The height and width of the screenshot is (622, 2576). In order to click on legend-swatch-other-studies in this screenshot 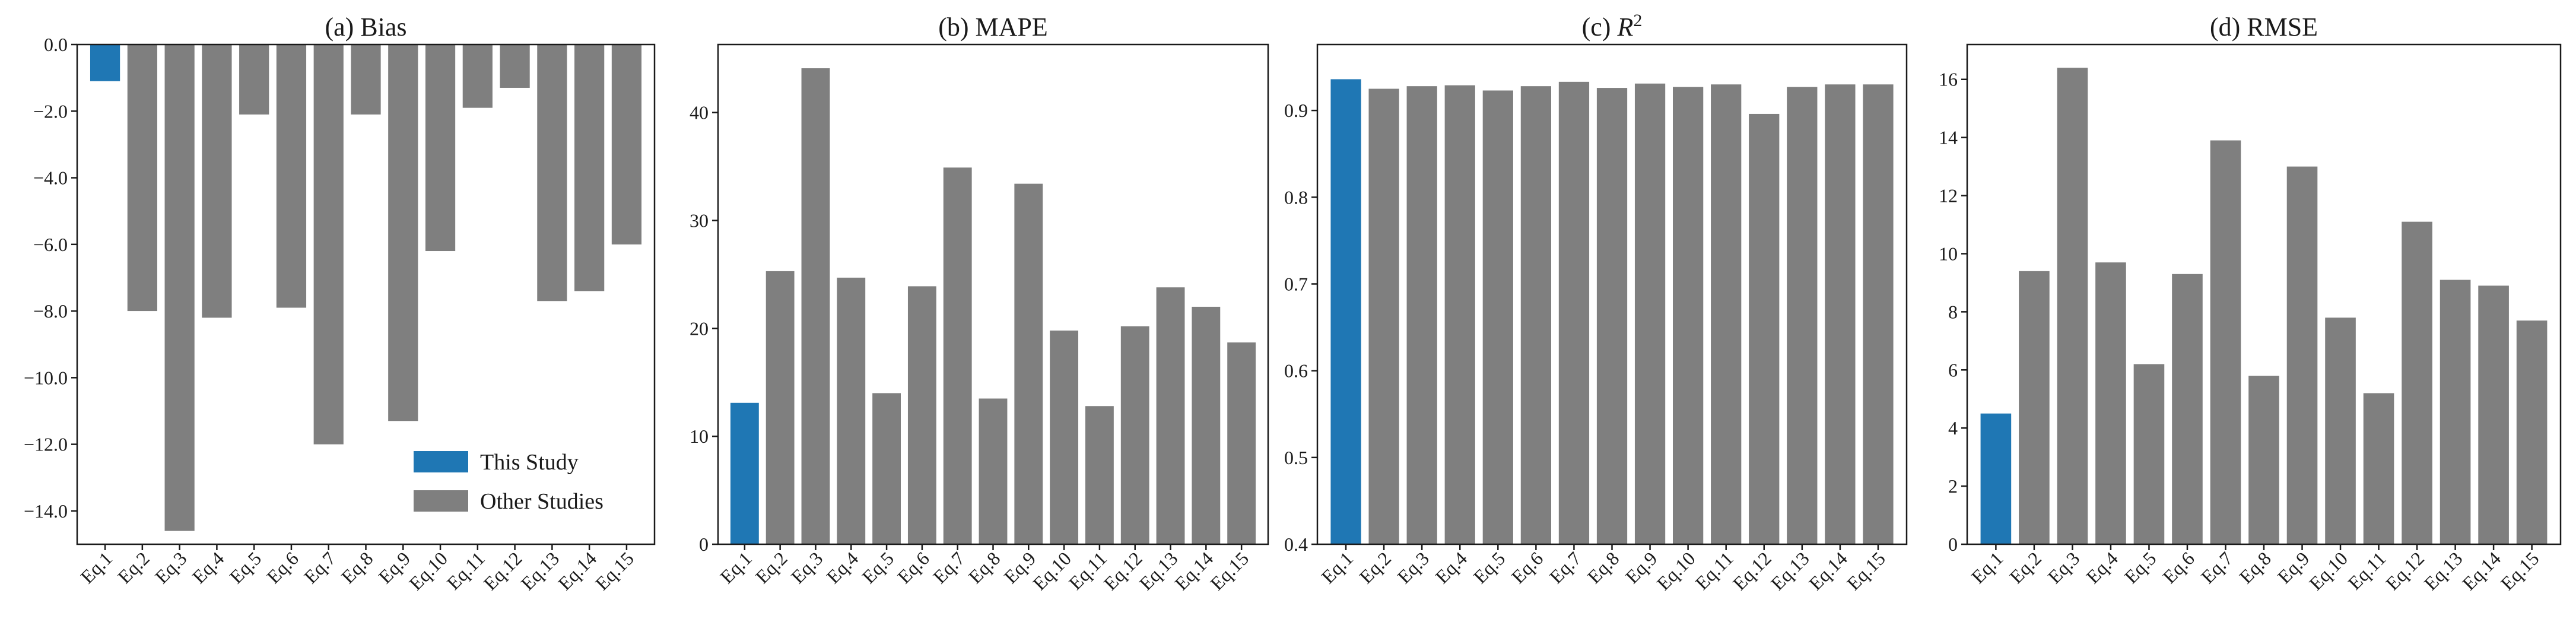, I will do `click(441, 501)`.